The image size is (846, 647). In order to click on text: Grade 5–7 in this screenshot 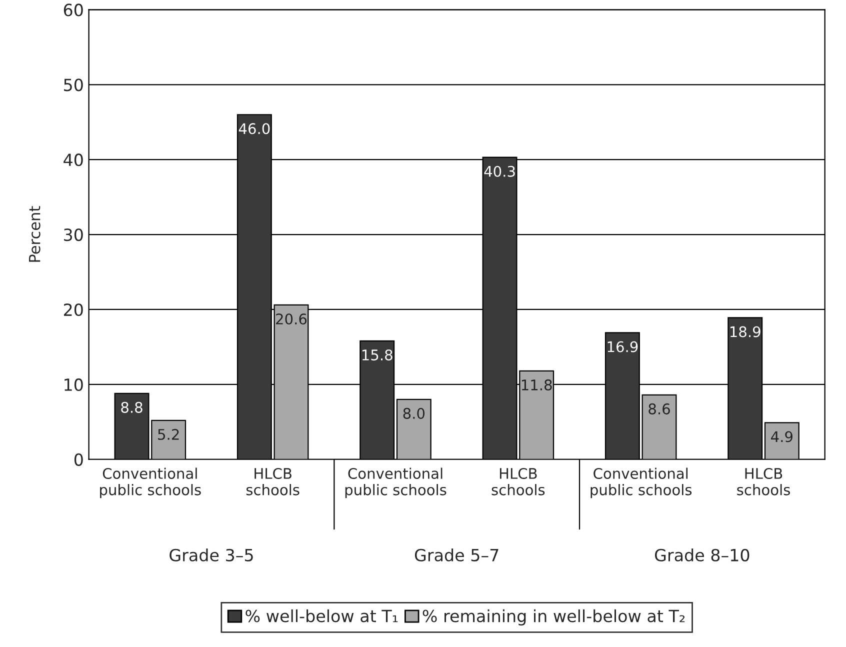, I will do `click(456, 555)`.